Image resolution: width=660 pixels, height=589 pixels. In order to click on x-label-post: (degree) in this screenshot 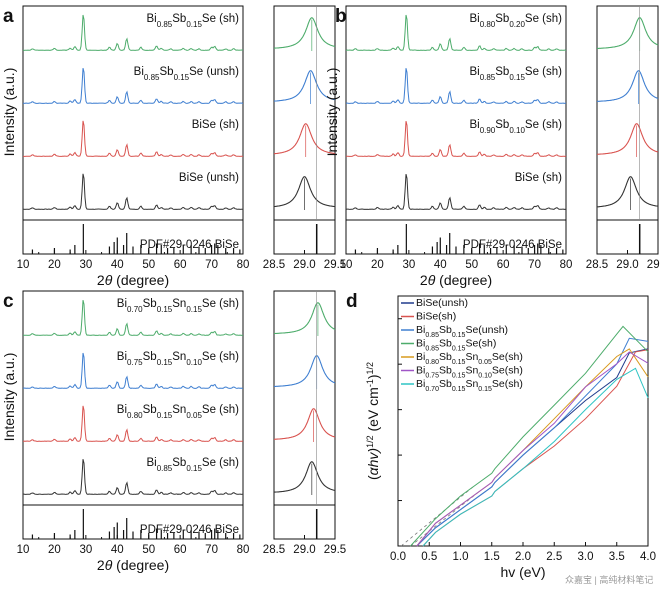, I will do `click(463, 280)`.